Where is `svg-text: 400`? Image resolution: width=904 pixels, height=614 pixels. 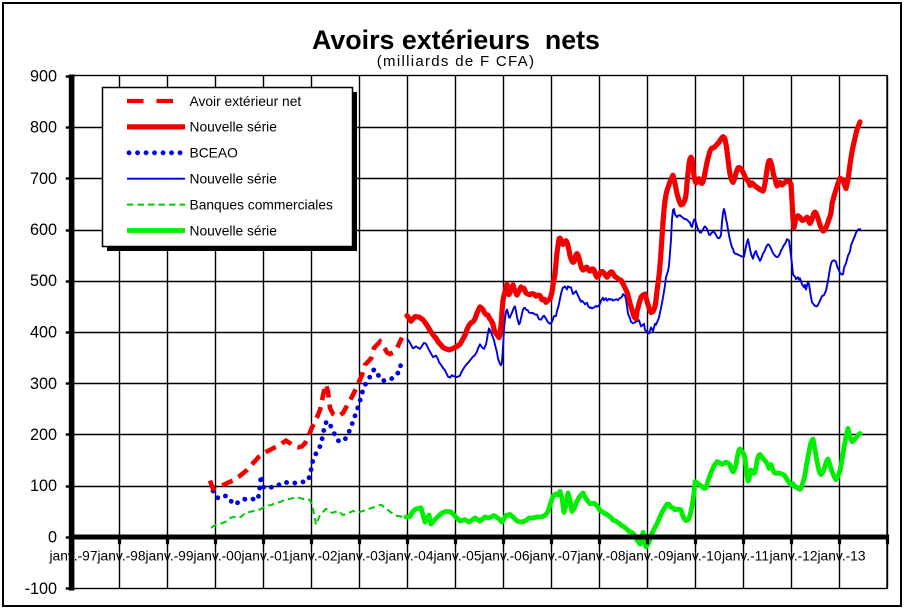
svg-text: 400 is located at coordinates (43, 333).